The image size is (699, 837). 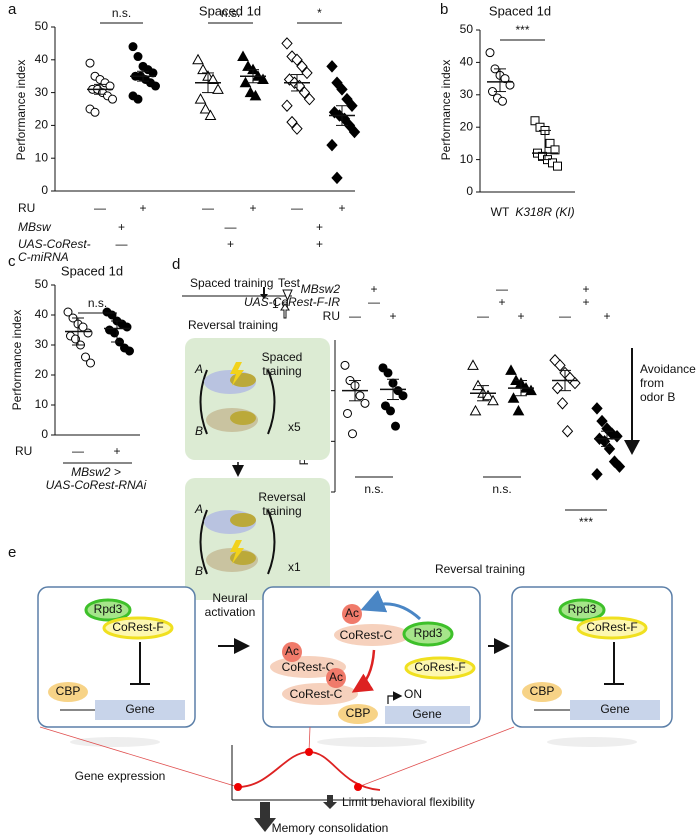 What do you see at coordinates (42, 125) in the screenshot?
I see `y-tick-label: 20` at bounding box center [42, 125].